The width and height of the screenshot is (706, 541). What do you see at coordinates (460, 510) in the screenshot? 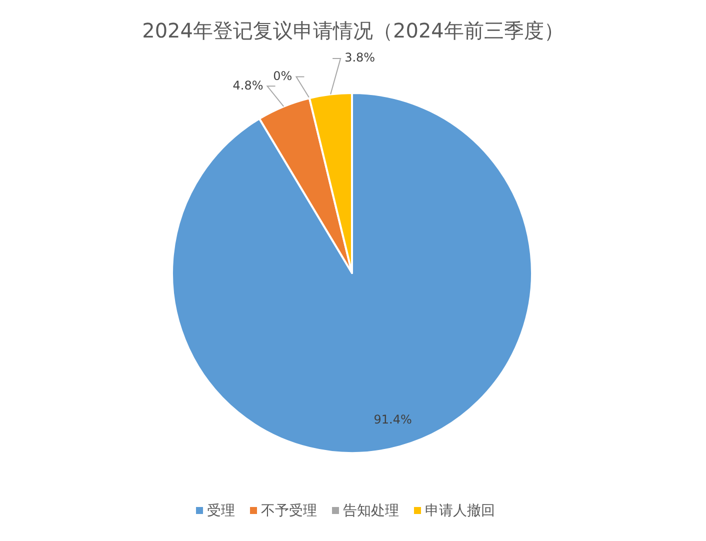
I see `legend-label: 申请人撤回` at bounding box center [460, 510].